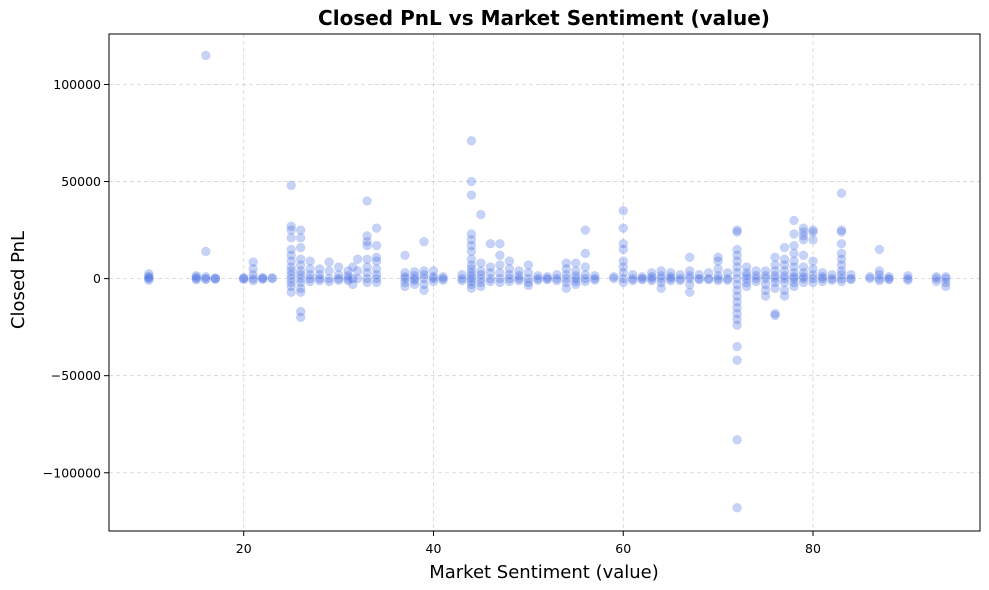 The image size is (989, 590). I want to click on y-axis-ticks: −100000 −50000 0 50000 100000, so click(76, 278).